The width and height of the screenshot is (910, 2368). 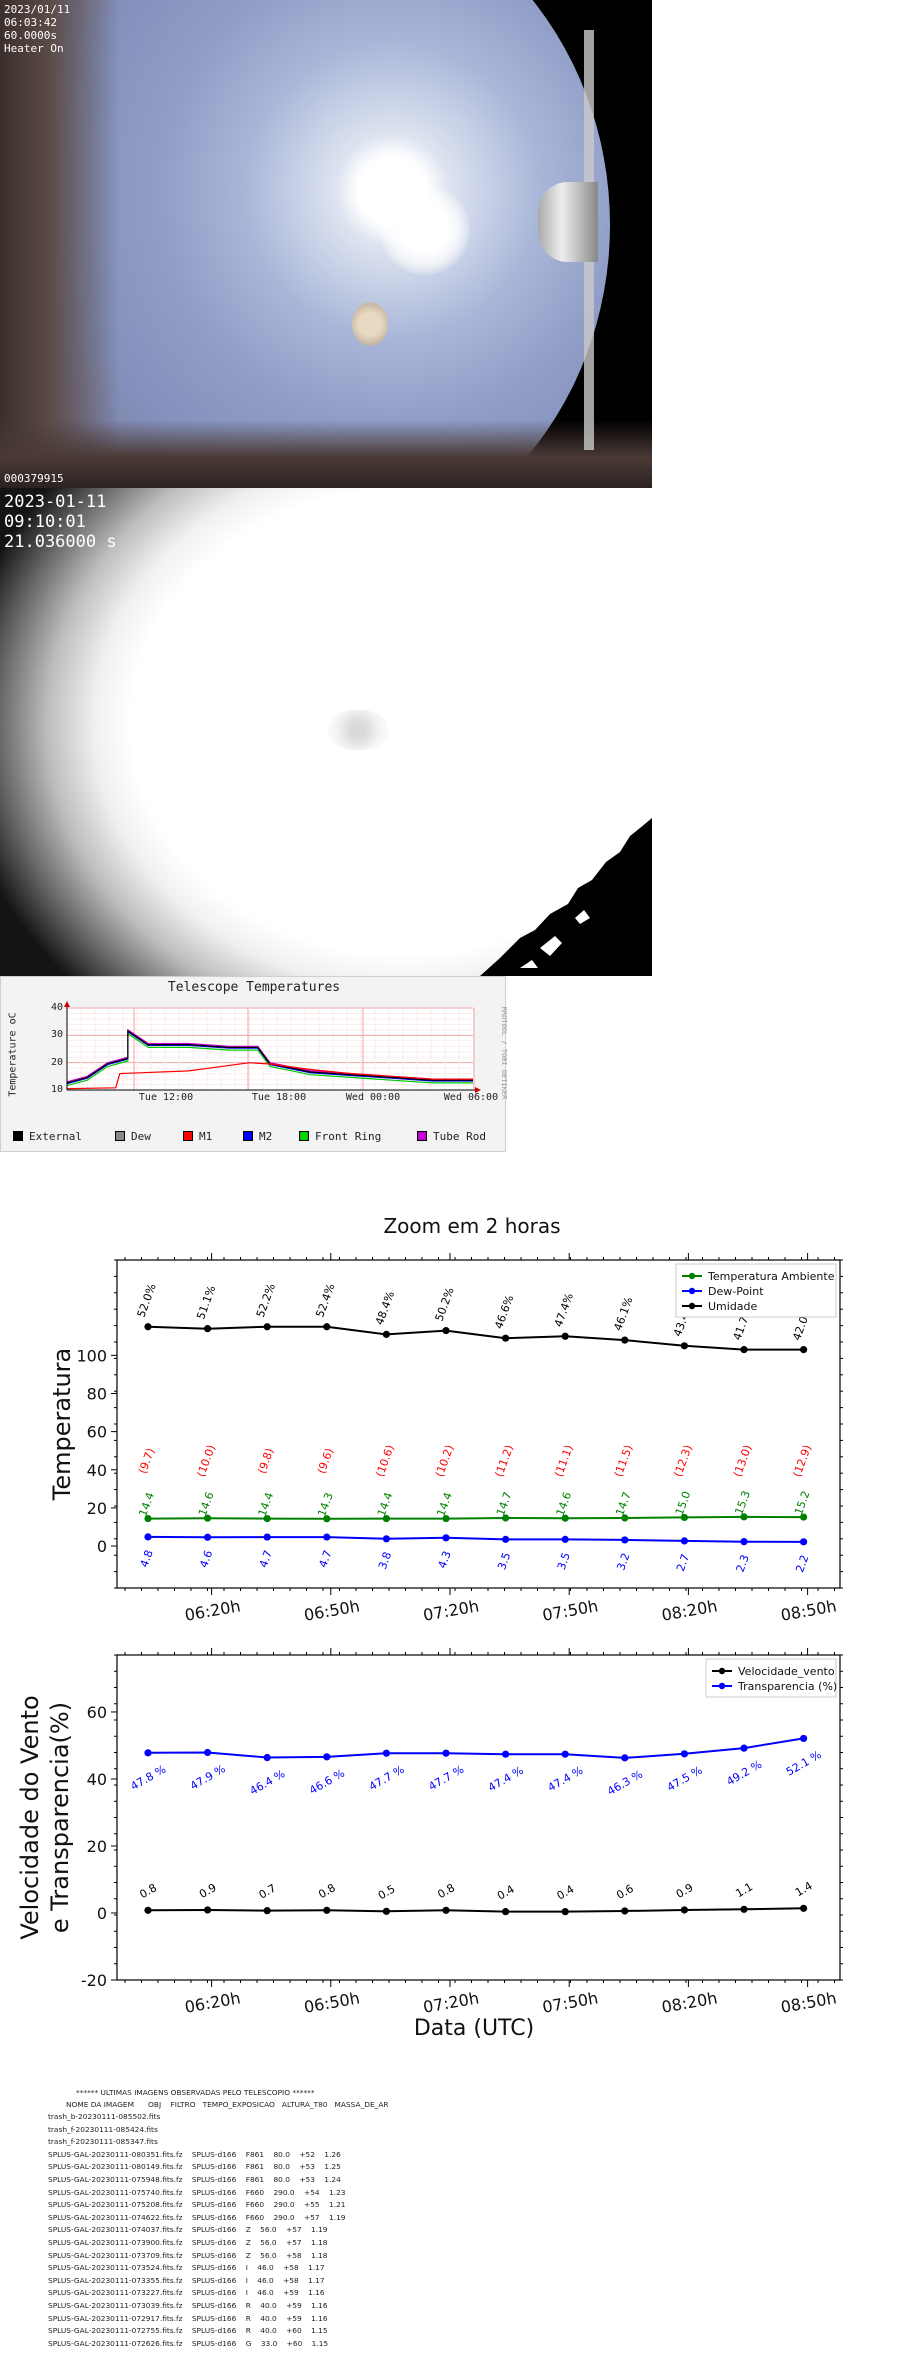 I want to click on legend-item: Dew, so click(x=133, y=1136).